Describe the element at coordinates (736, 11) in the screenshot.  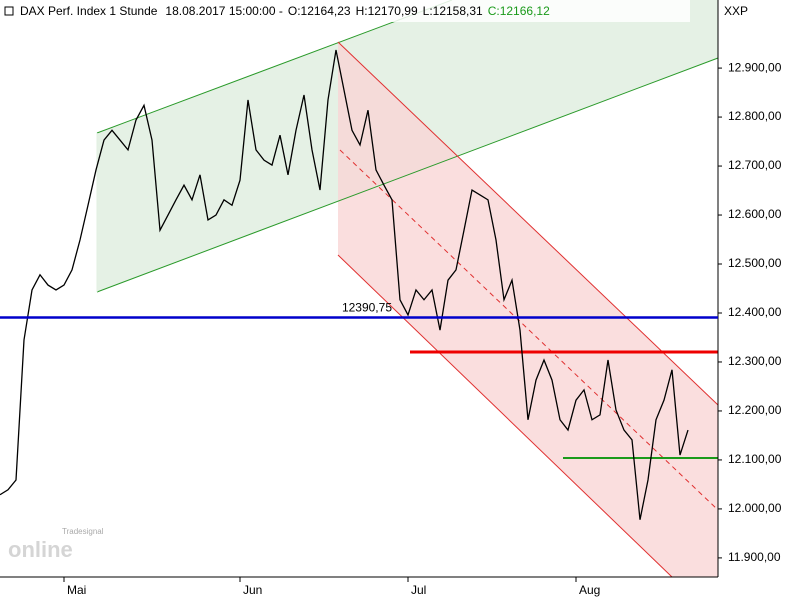
I see `symbol: XXP` at that location.